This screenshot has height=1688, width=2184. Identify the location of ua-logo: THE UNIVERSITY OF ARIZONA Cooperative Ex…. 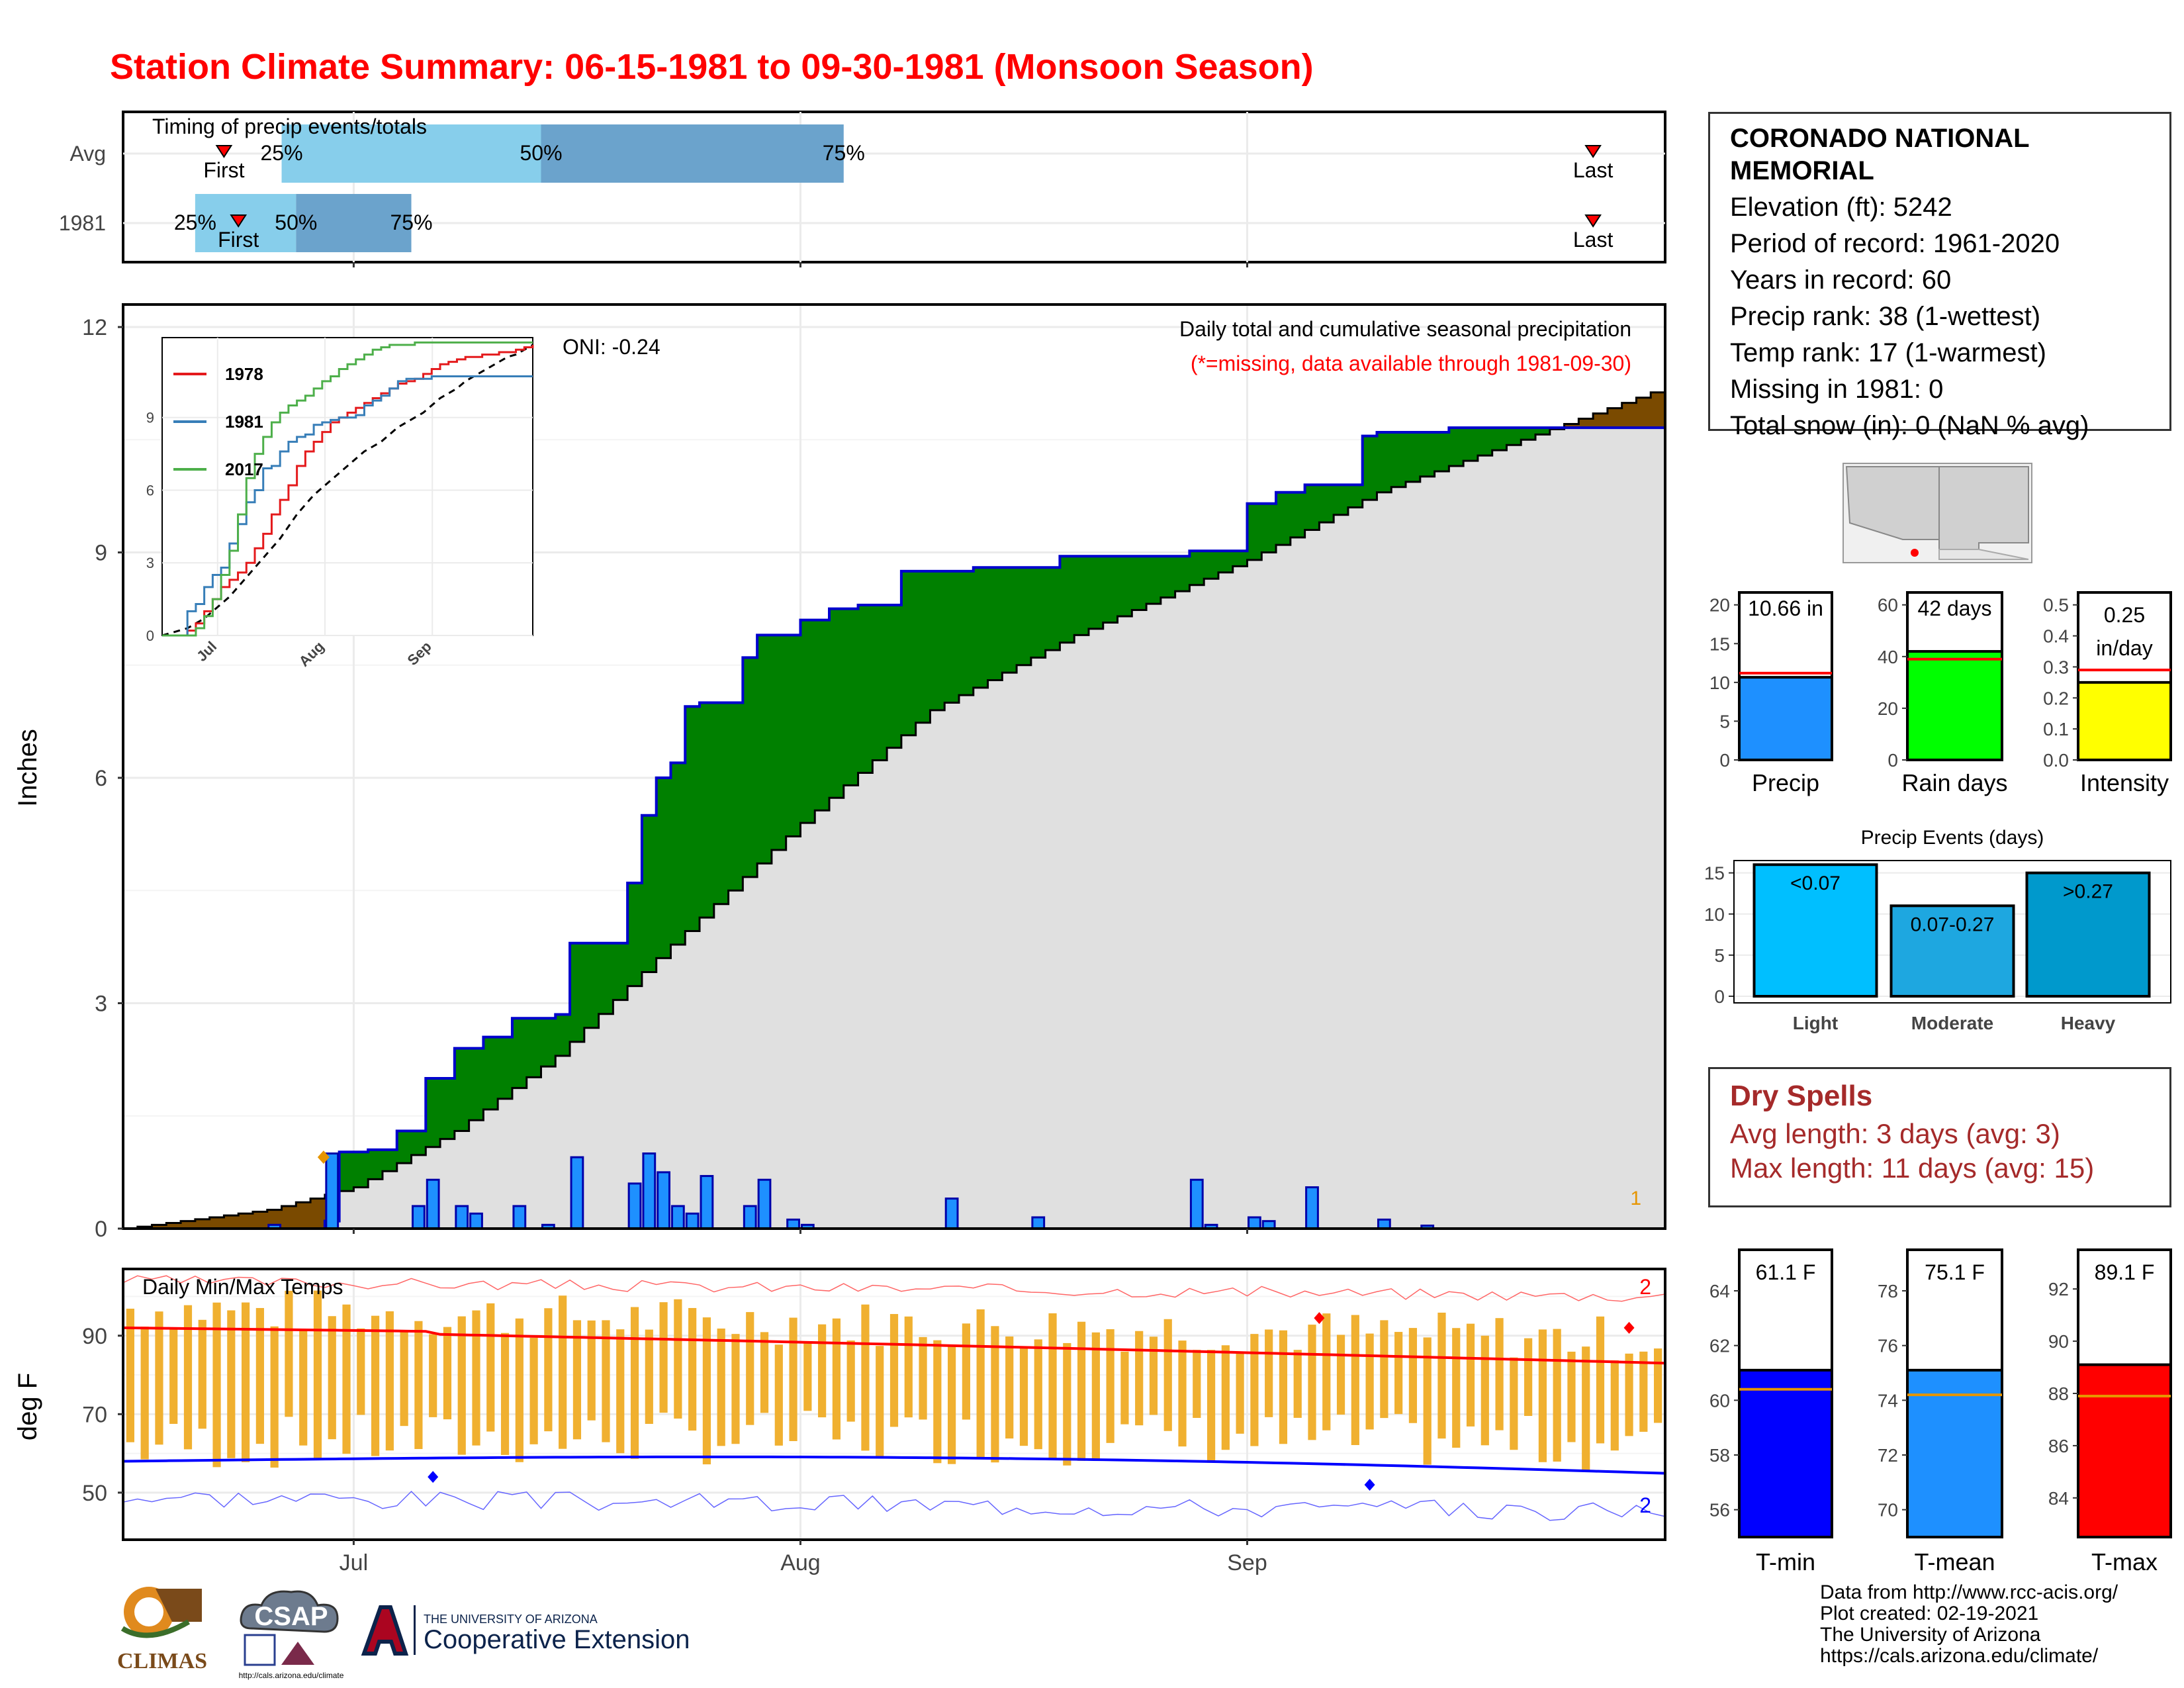
(559, 1632).